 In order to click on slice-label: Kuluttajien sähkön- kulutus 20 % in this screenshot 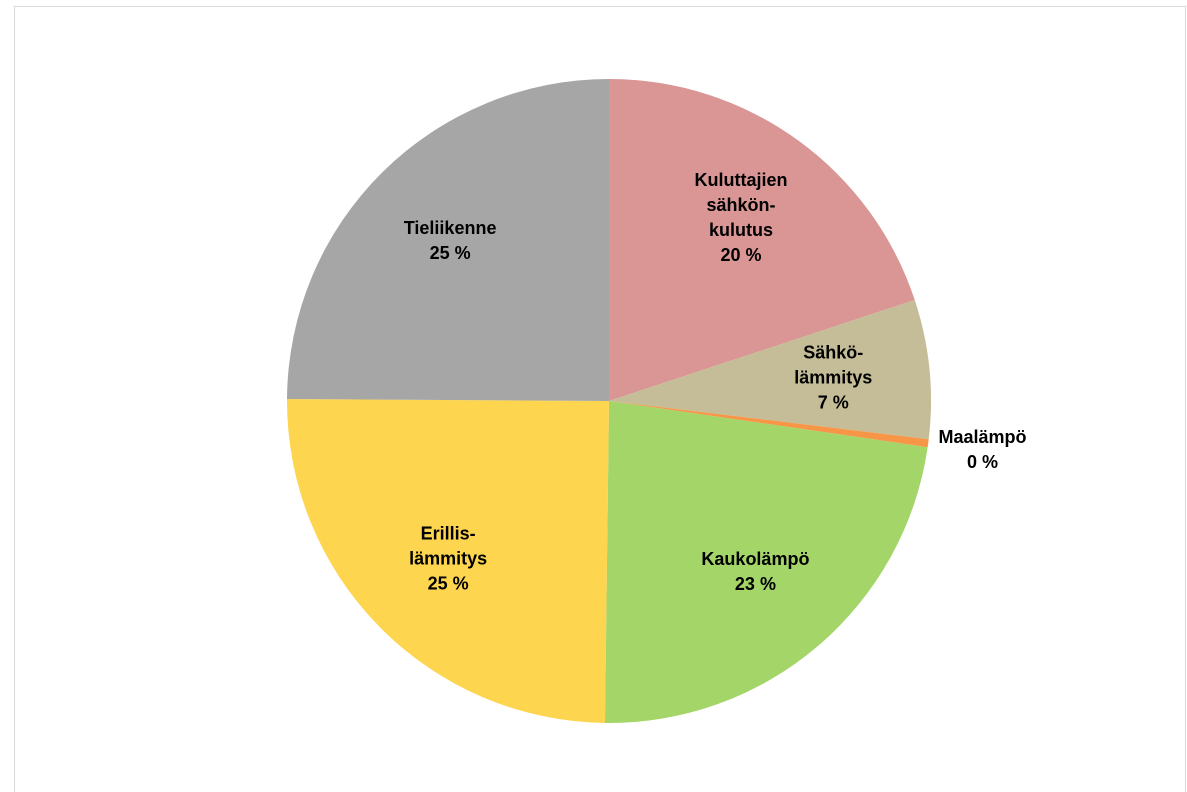, I will do `click(741, 218)`.